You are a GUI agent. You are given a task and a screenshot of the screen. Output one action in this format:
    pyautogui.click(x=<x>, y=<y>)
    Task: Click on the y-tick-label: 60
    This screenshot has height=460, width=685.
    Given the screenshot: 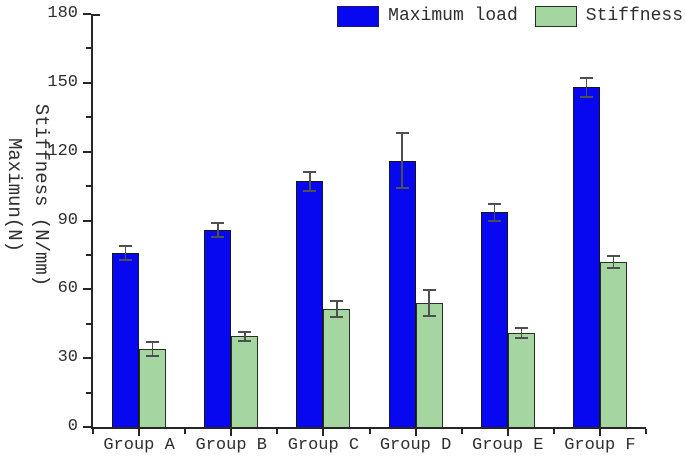 What is the action you would take?
    pyautogui.click(x=67, y=289)
    